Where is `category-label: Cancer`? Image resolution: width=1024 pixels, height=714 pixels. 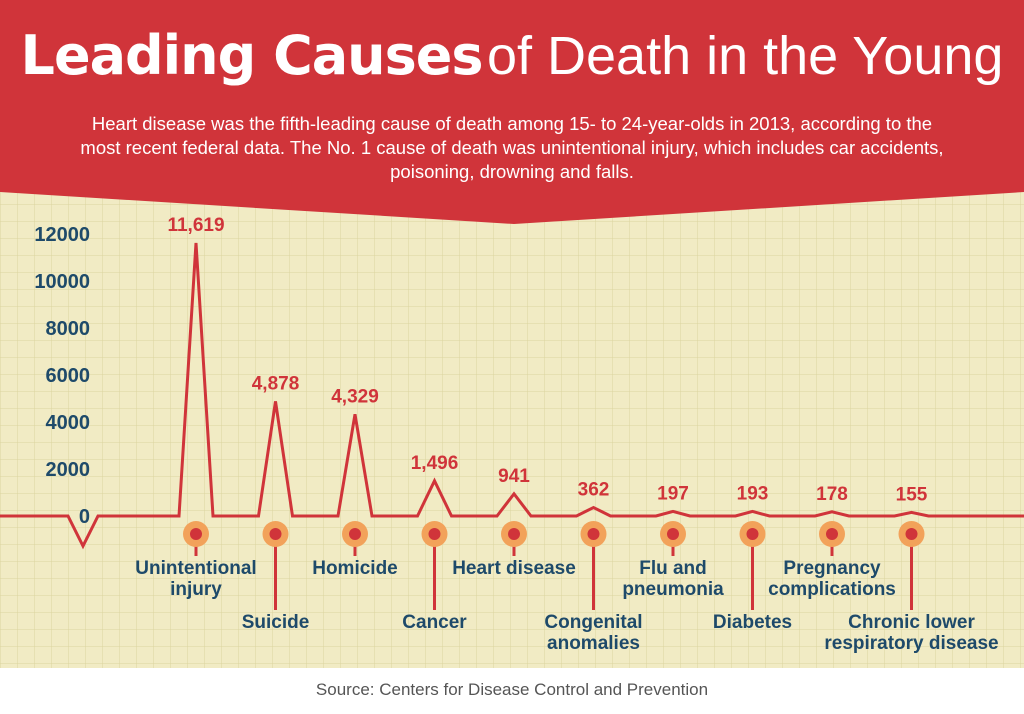 category-label: Cancer is located at coordinates (434, 622).